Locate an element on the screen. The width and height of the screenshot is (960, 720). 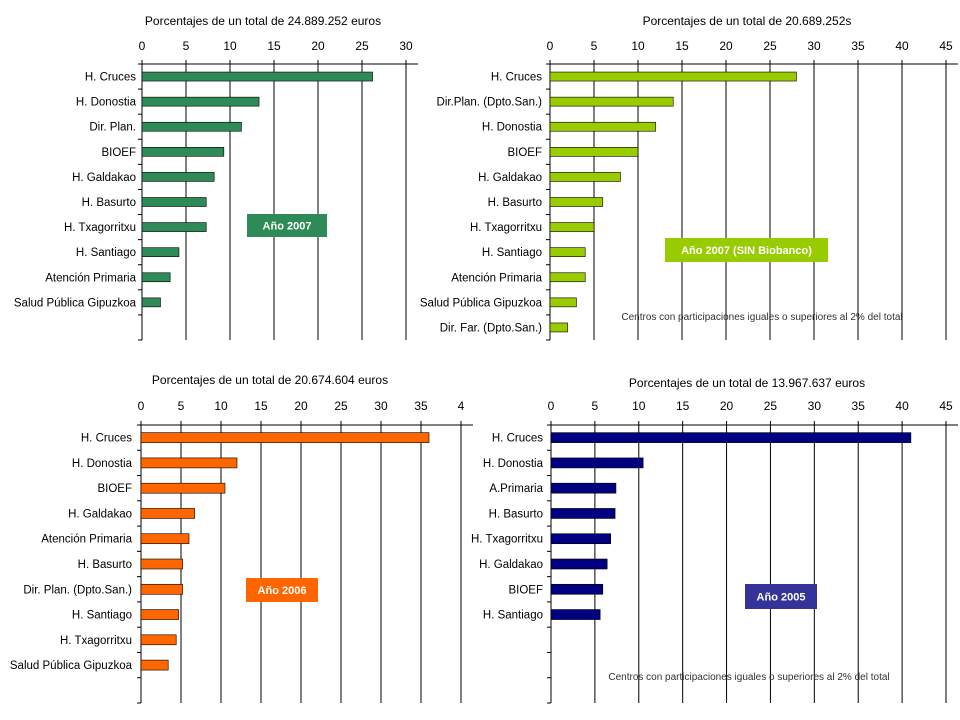
year-badge-label: Año 2007 (SIN Biobanco) is located at coordinates (746, 251).